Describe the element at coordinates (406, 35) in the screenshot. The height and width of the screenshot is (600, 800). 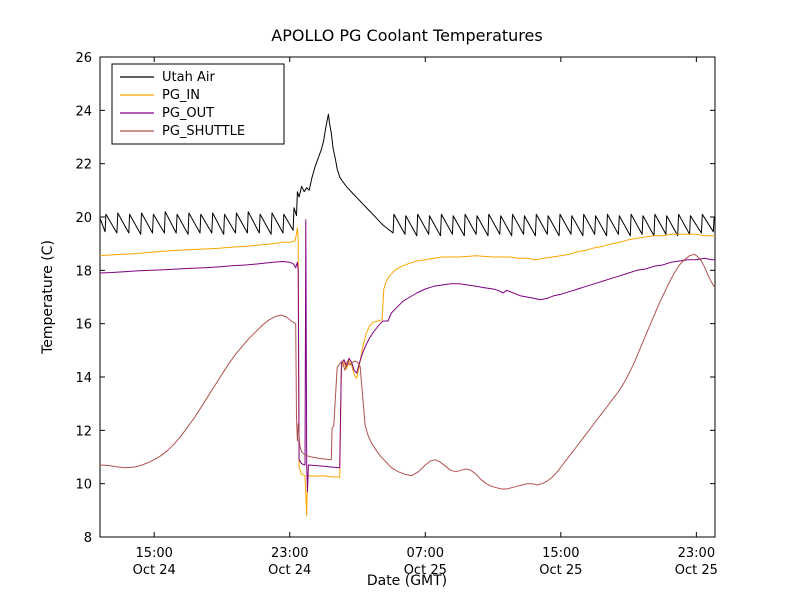
I see `chart-title: APOLLO PG Coolant Temperatures` at that location.